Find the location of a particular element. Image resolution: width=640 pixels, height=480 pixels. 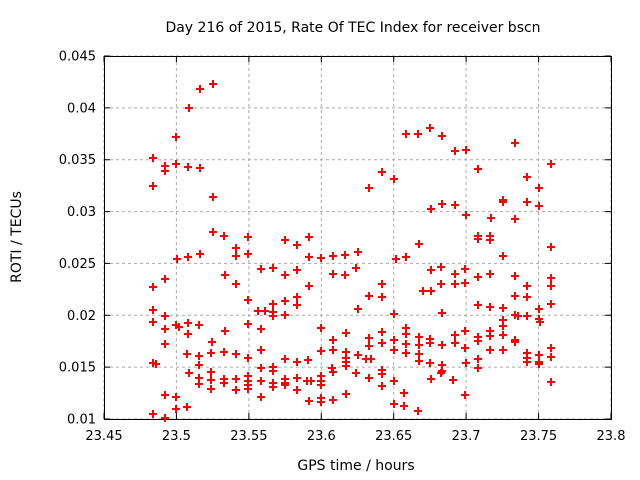

x-tick-label: 23.8 is located at coordinates (611, 436).